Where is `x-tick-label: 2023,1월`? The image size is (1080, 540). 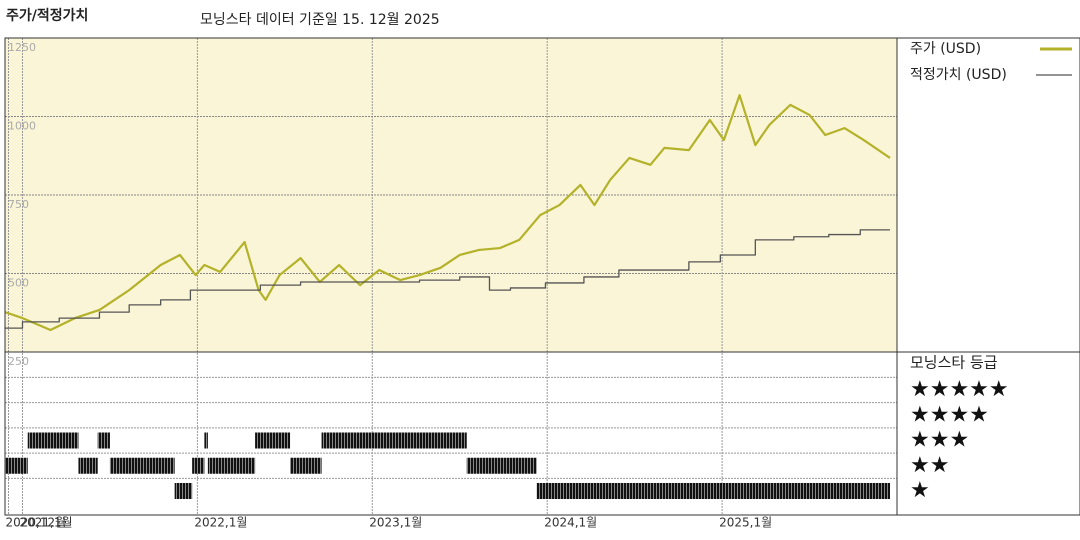 x-tick-label: 2023,1월 is located at coordinates (395, 523).